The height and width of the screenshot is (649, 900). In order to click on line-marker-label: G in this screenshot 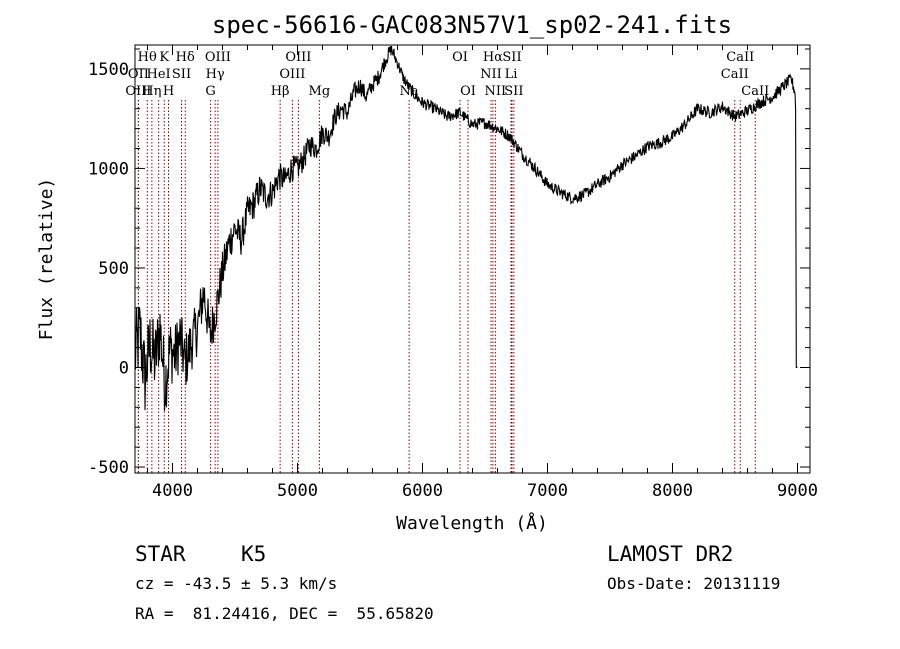, I will do `click(210, 91)`.